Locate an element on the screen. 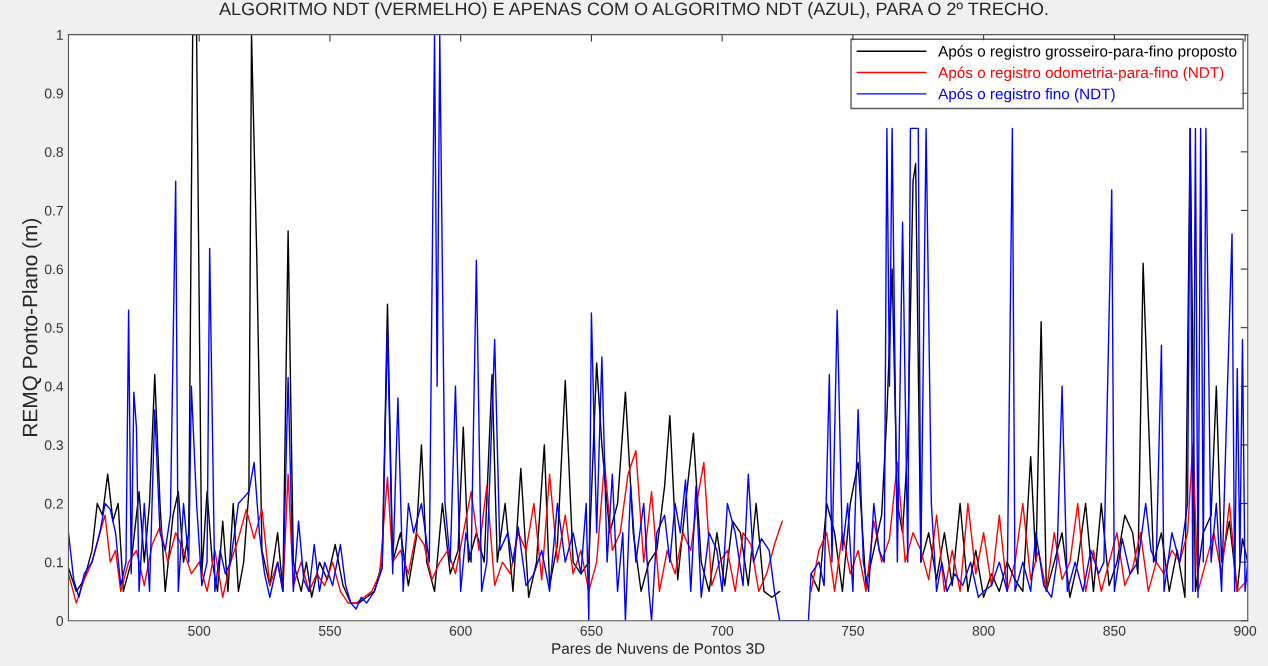 This screenshot has width=1268, height=666. legend-label: Após o registro grosseiro-para-fino proposto is located at coordinates (1087, 52).